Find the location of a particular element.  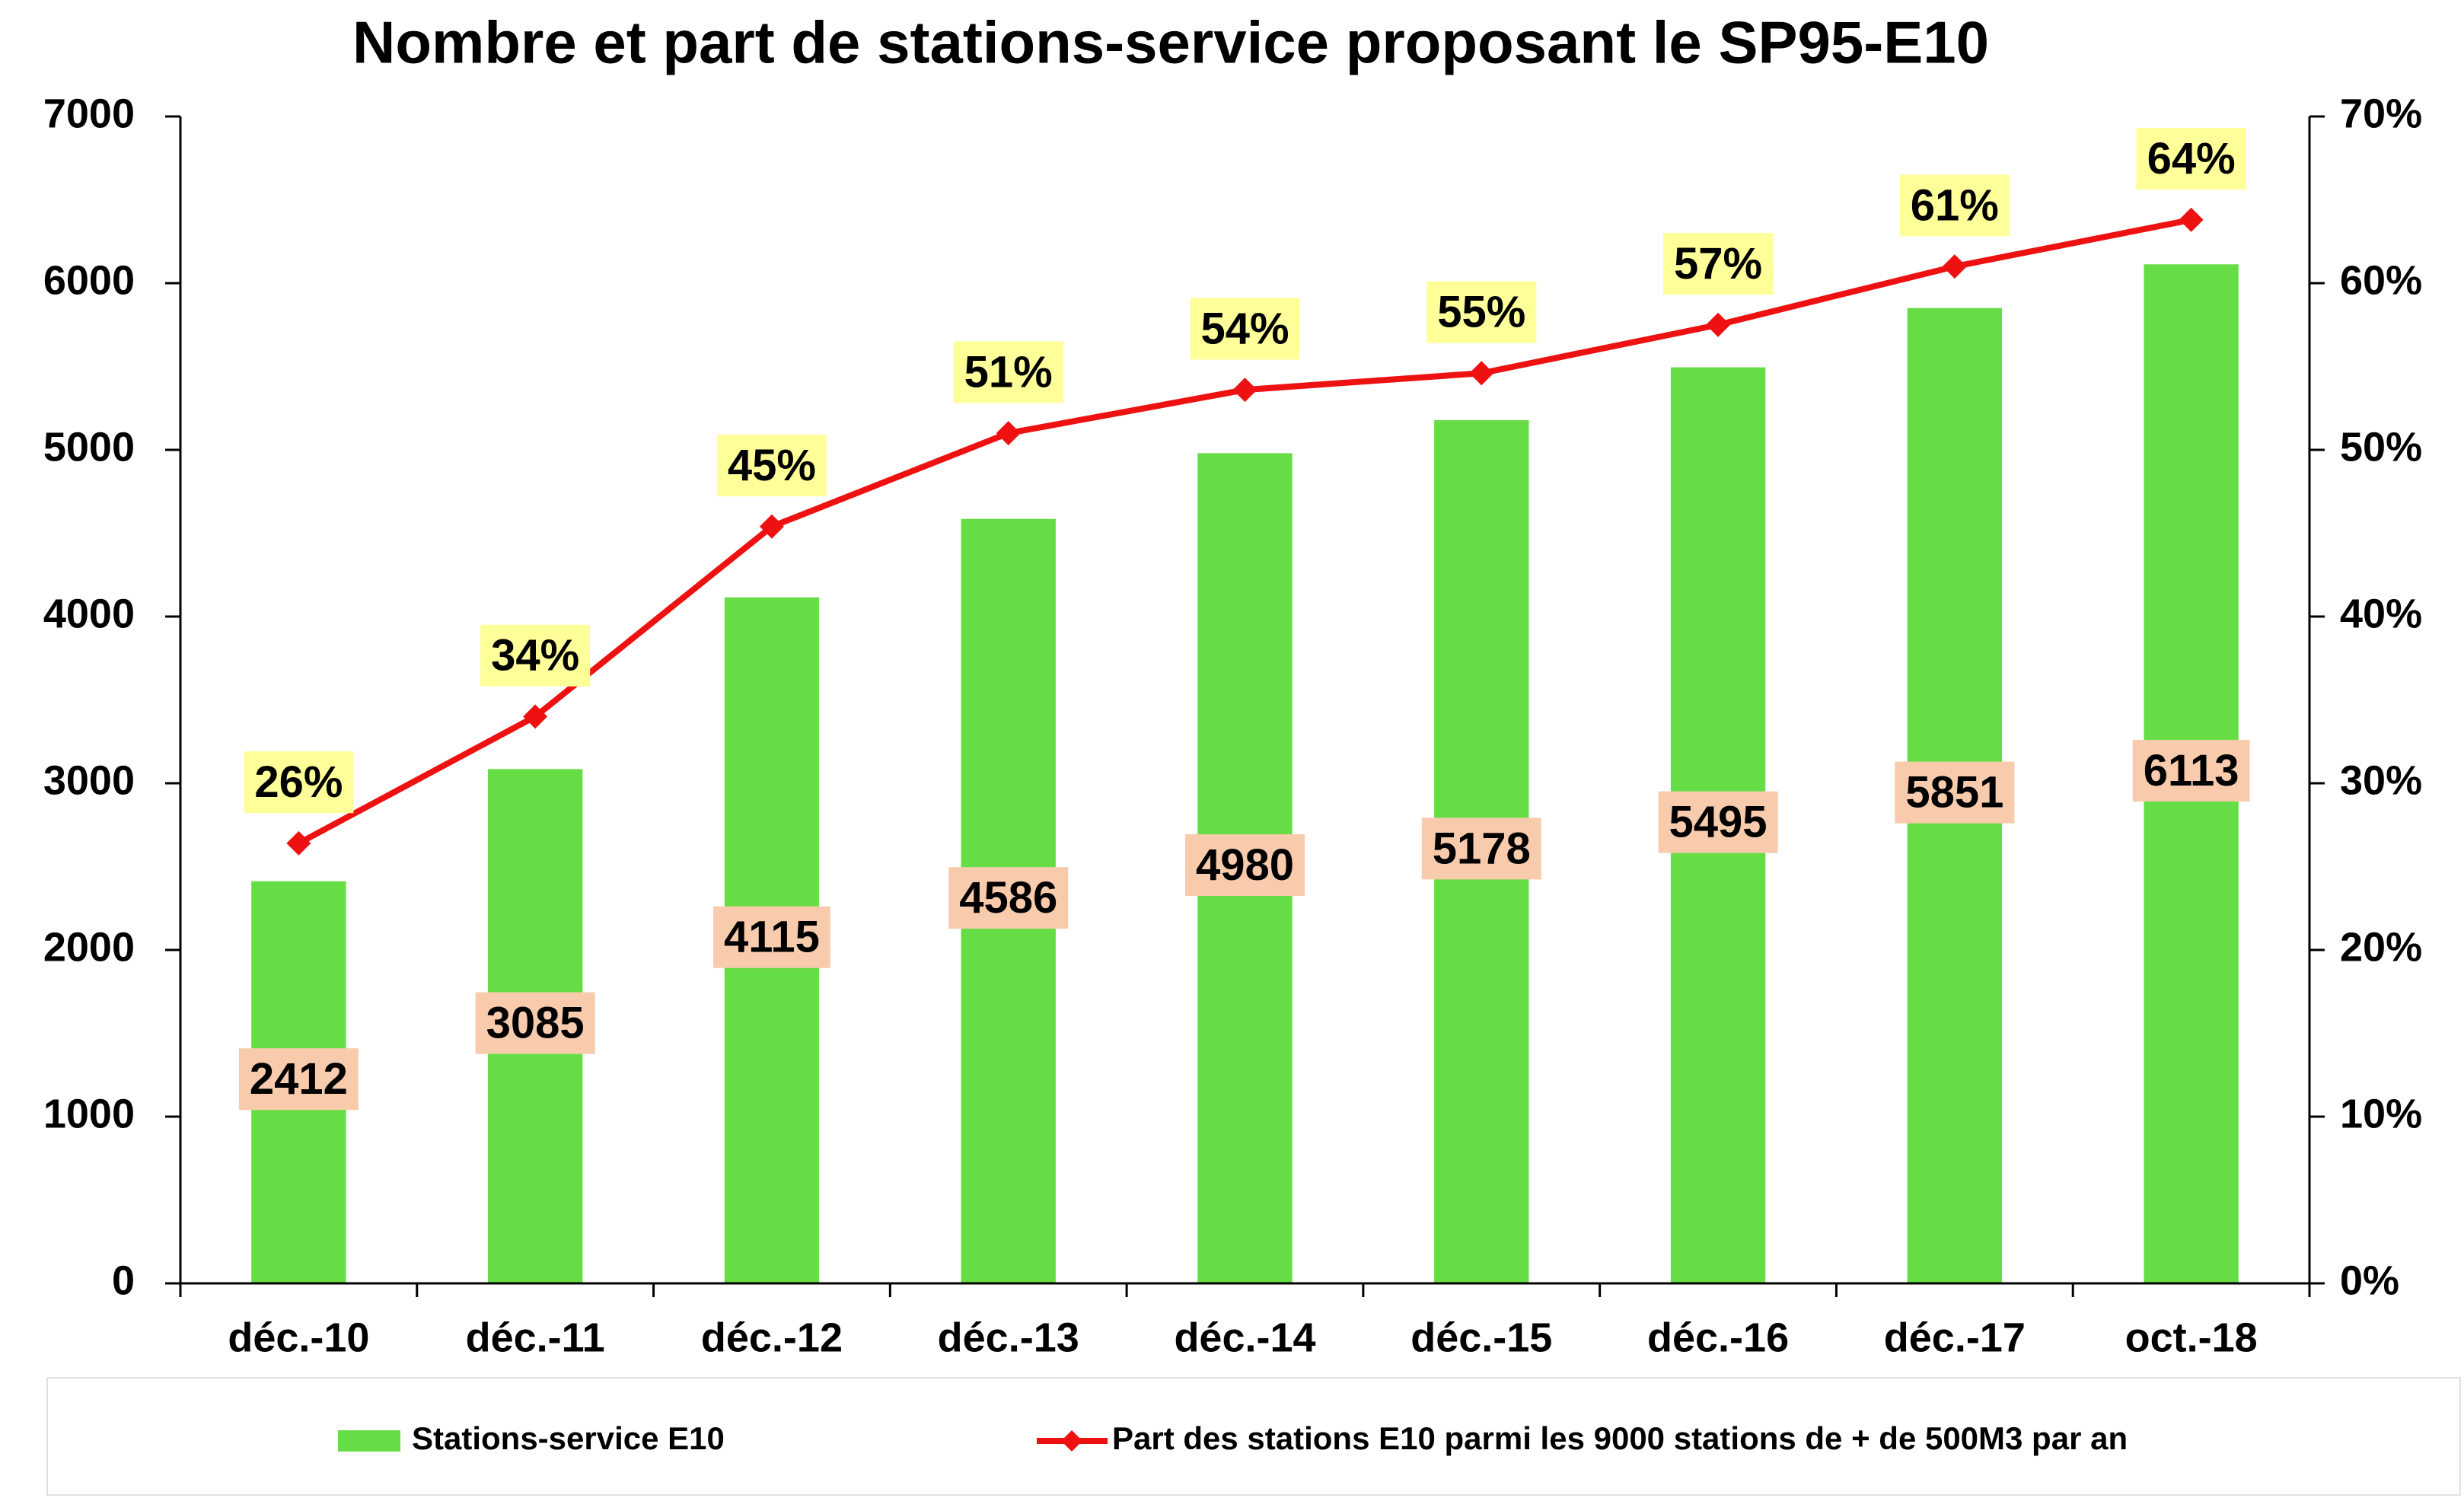

line-value-label: 45% is located at coordinates (772, 466).